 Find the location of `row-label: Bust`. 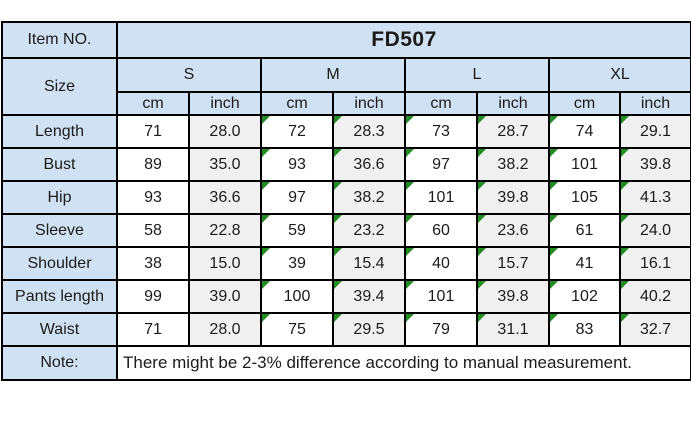

row-label: Bust is located at coordinates (59, 164).